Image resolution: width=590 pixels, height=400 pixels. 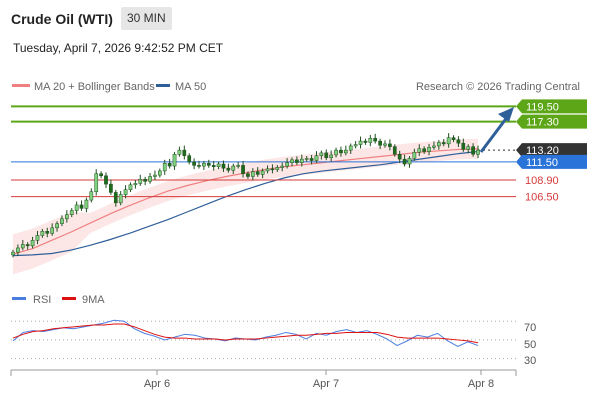 I want to click on interval-badge: 30 MIN, so click(x=146, y=18).